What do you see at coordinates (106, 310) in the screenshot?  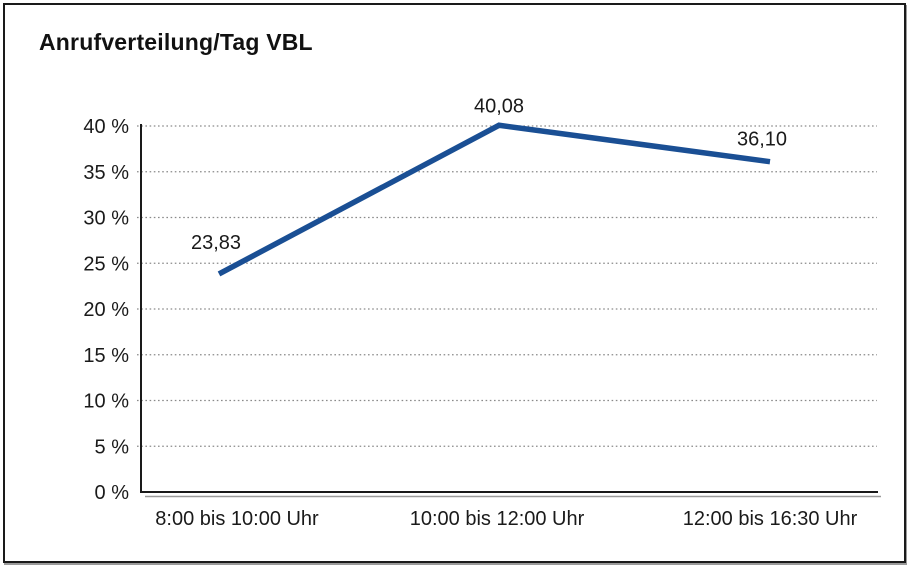 I see `y-tick-label: 20 %` at bounding box center [106, 310].